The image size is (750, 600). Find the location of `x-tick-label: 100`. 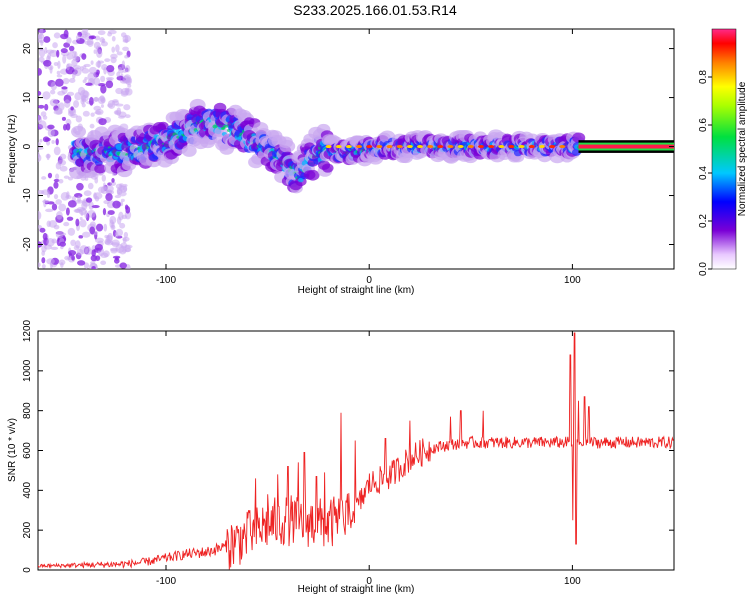

x-tick-label: 100 is located at coordinates (572, 581).